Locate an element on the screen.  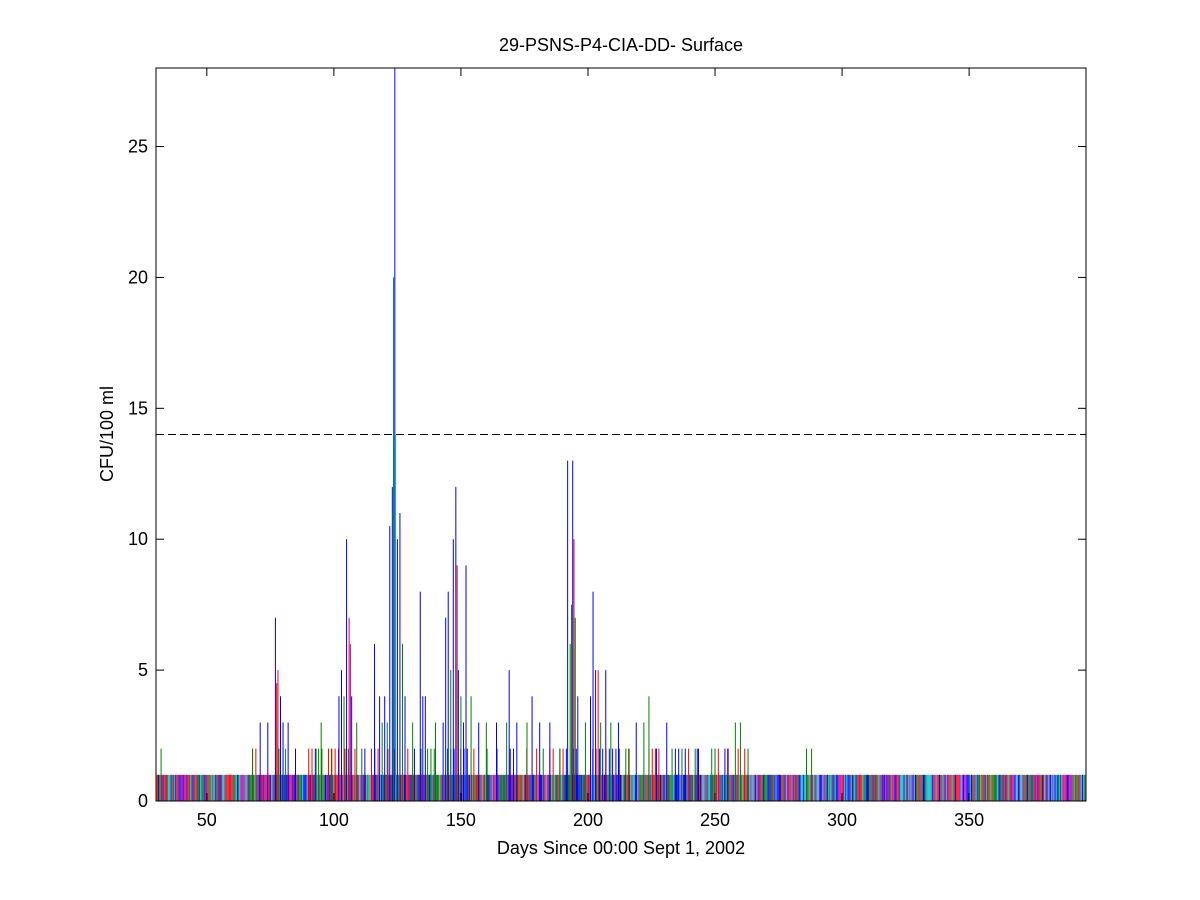
y-axis-label: CFU/100 ml is located at coordinates (107, 434).